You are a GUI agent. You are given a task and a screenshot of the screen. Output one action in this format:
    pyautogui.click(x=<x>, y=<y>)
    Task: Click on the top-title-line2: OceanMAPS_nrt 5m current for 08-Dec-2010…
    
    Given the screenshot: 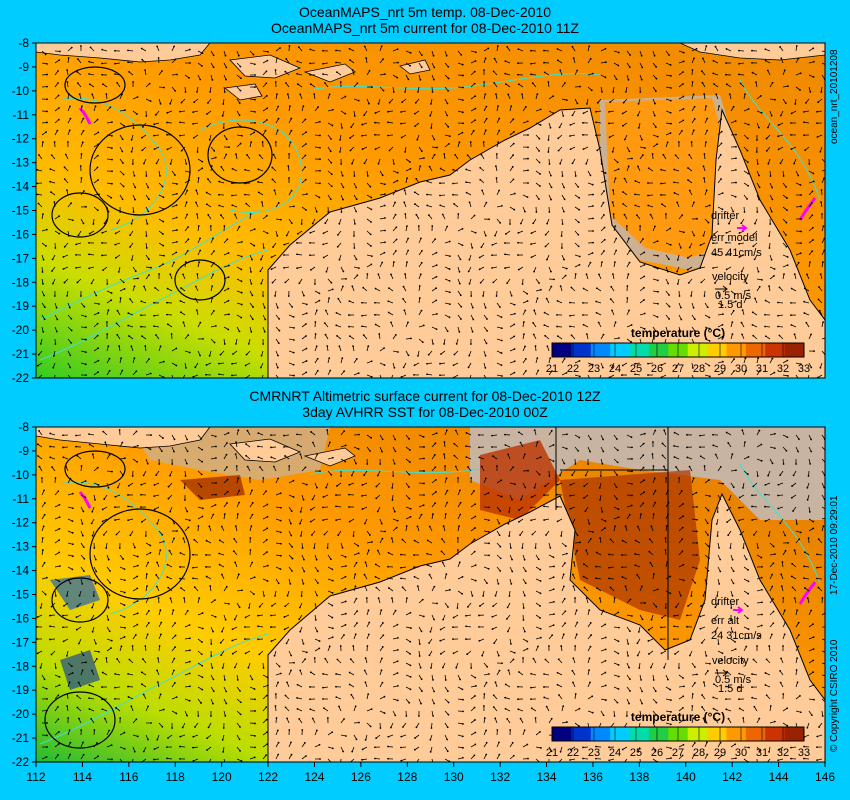 What is the action you would take?
    pyautogui.click(x=425, y=28)
    